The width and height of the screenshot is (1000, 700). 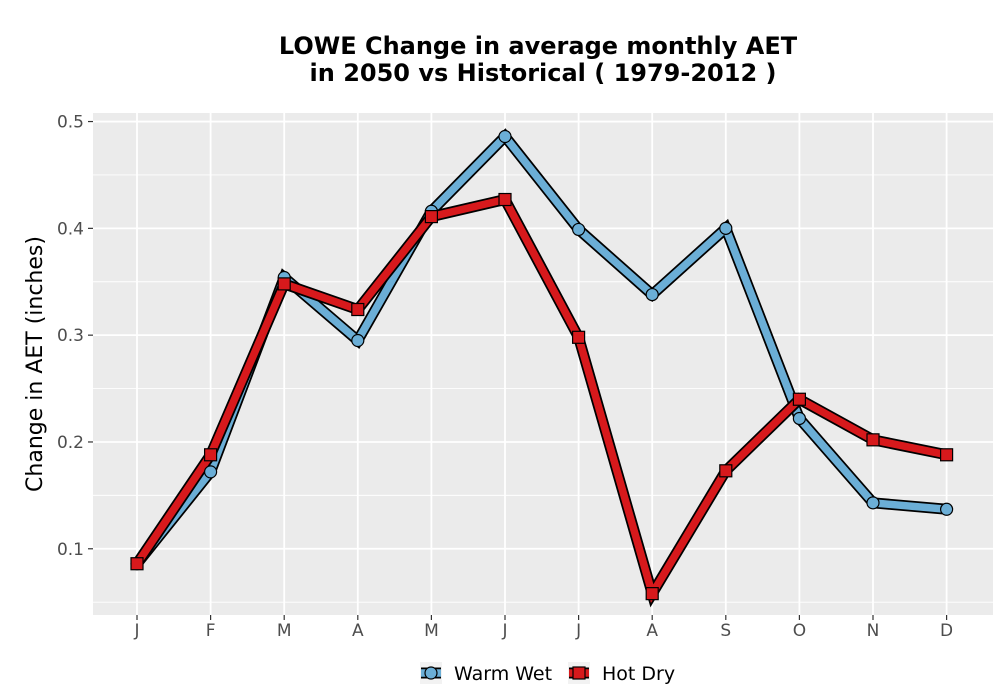 I want to click on legend-label: Hot Dry, so click(x=638, y=674).